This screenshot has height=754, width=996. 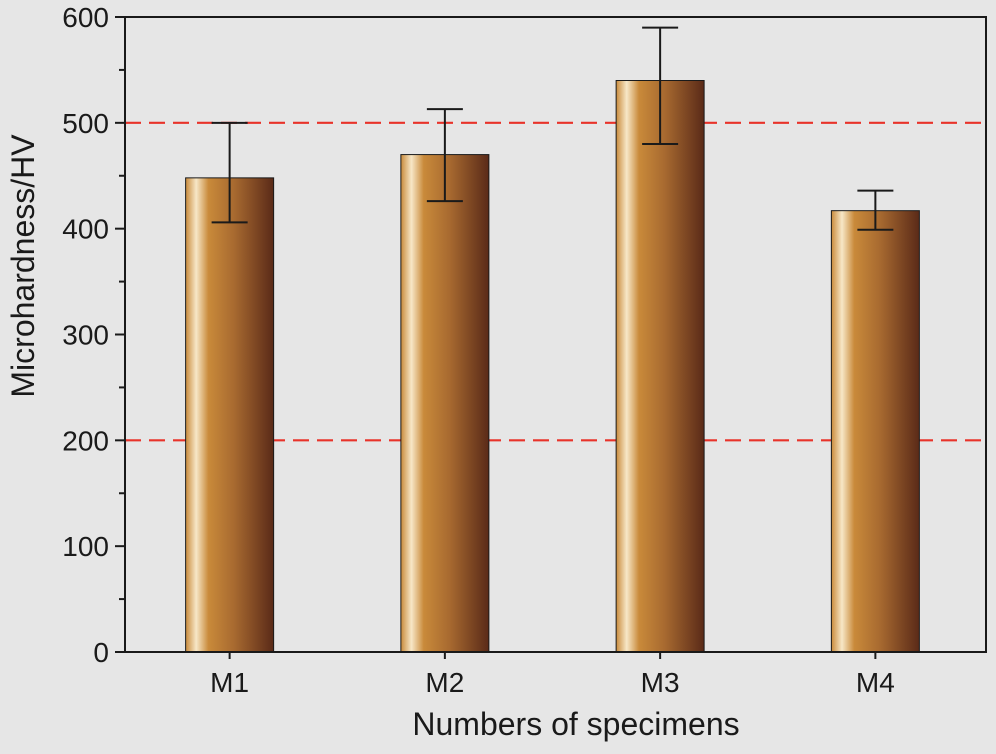 I want to click on bar-M4, so click(x=875, y=431).